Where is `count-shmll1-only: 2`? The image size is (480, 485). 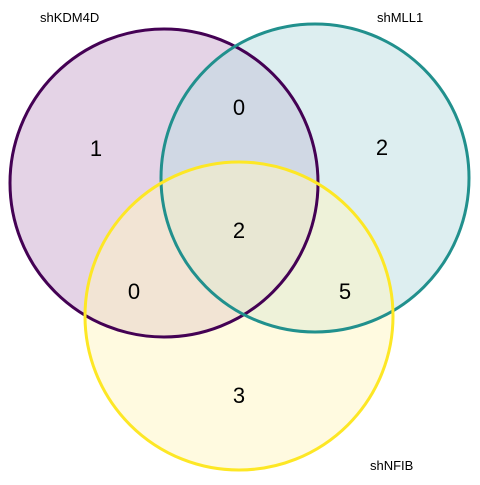
count-shmll1-only: 2 is located at coordinates (382, 147).